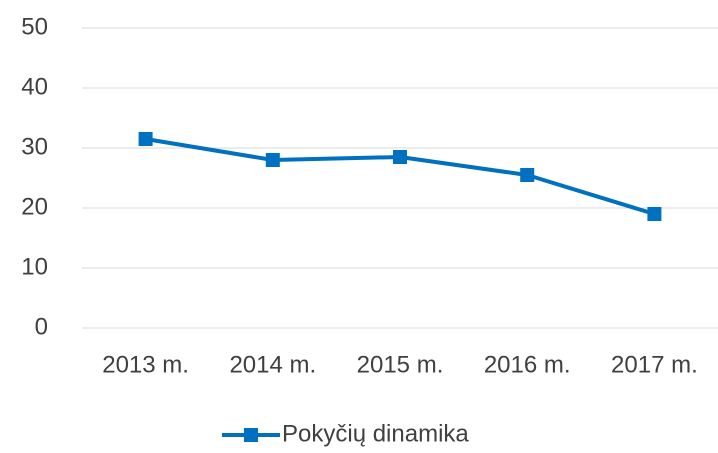 The width and height of the screenshot is (718, 453). What do you see at coordinates (34, 266) in the screenshot?
I see `y-tick-label: 10` at bounding box center [34, 266].